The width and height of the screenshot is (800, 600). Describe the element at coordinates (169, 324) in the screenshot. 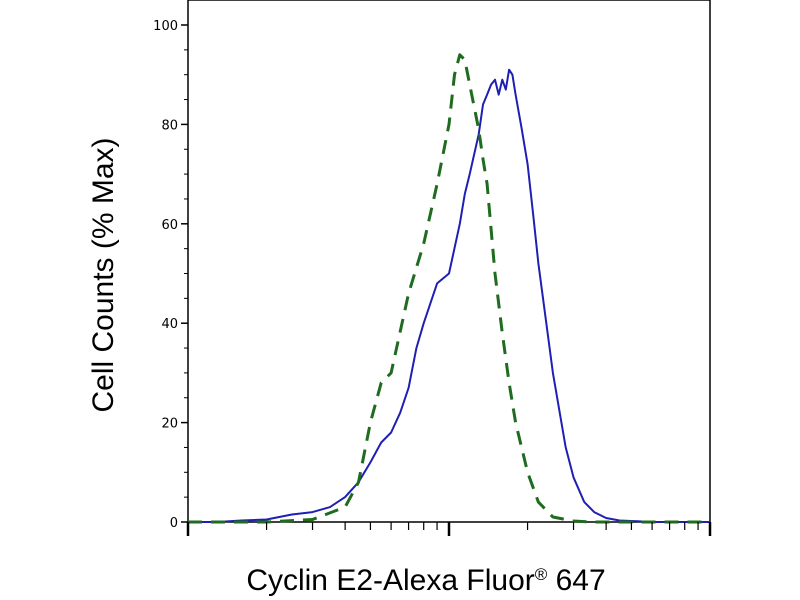

I see `y-tick-label: 40` at that location.